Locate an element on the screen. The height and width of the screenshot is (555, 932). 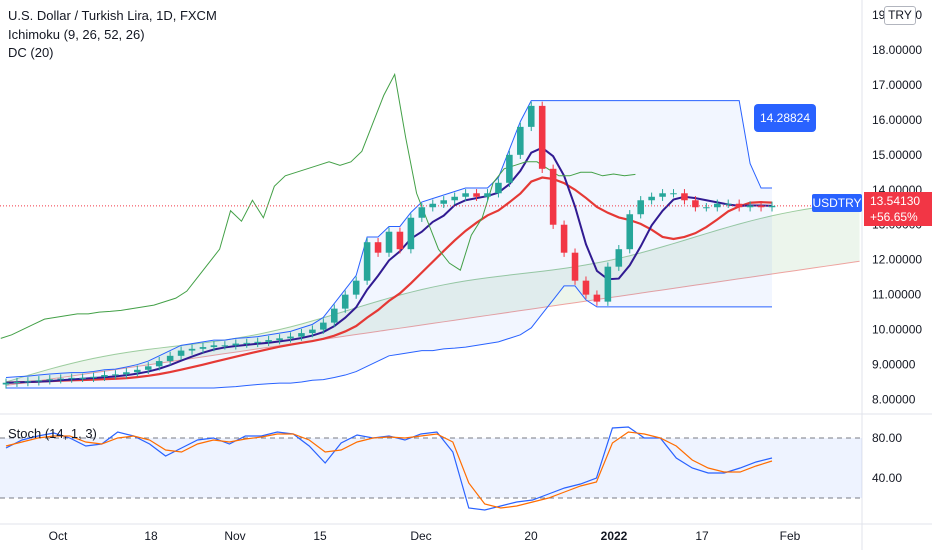
stoch-legend: Stoch (14, 1, 3) is located at coordinates (52, 433).